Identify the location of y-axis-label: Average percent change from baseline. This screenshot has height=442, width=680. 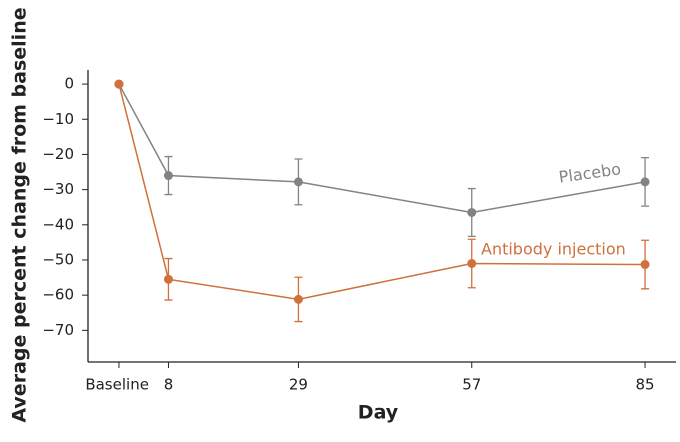
(20, 214).